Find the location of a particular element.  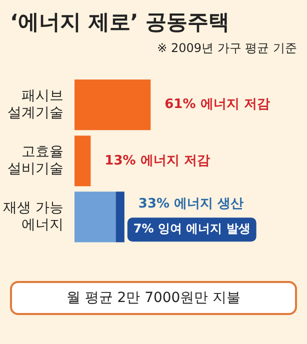

data-label: 13% 에너지 저감 is located at coordinates (157, 160).